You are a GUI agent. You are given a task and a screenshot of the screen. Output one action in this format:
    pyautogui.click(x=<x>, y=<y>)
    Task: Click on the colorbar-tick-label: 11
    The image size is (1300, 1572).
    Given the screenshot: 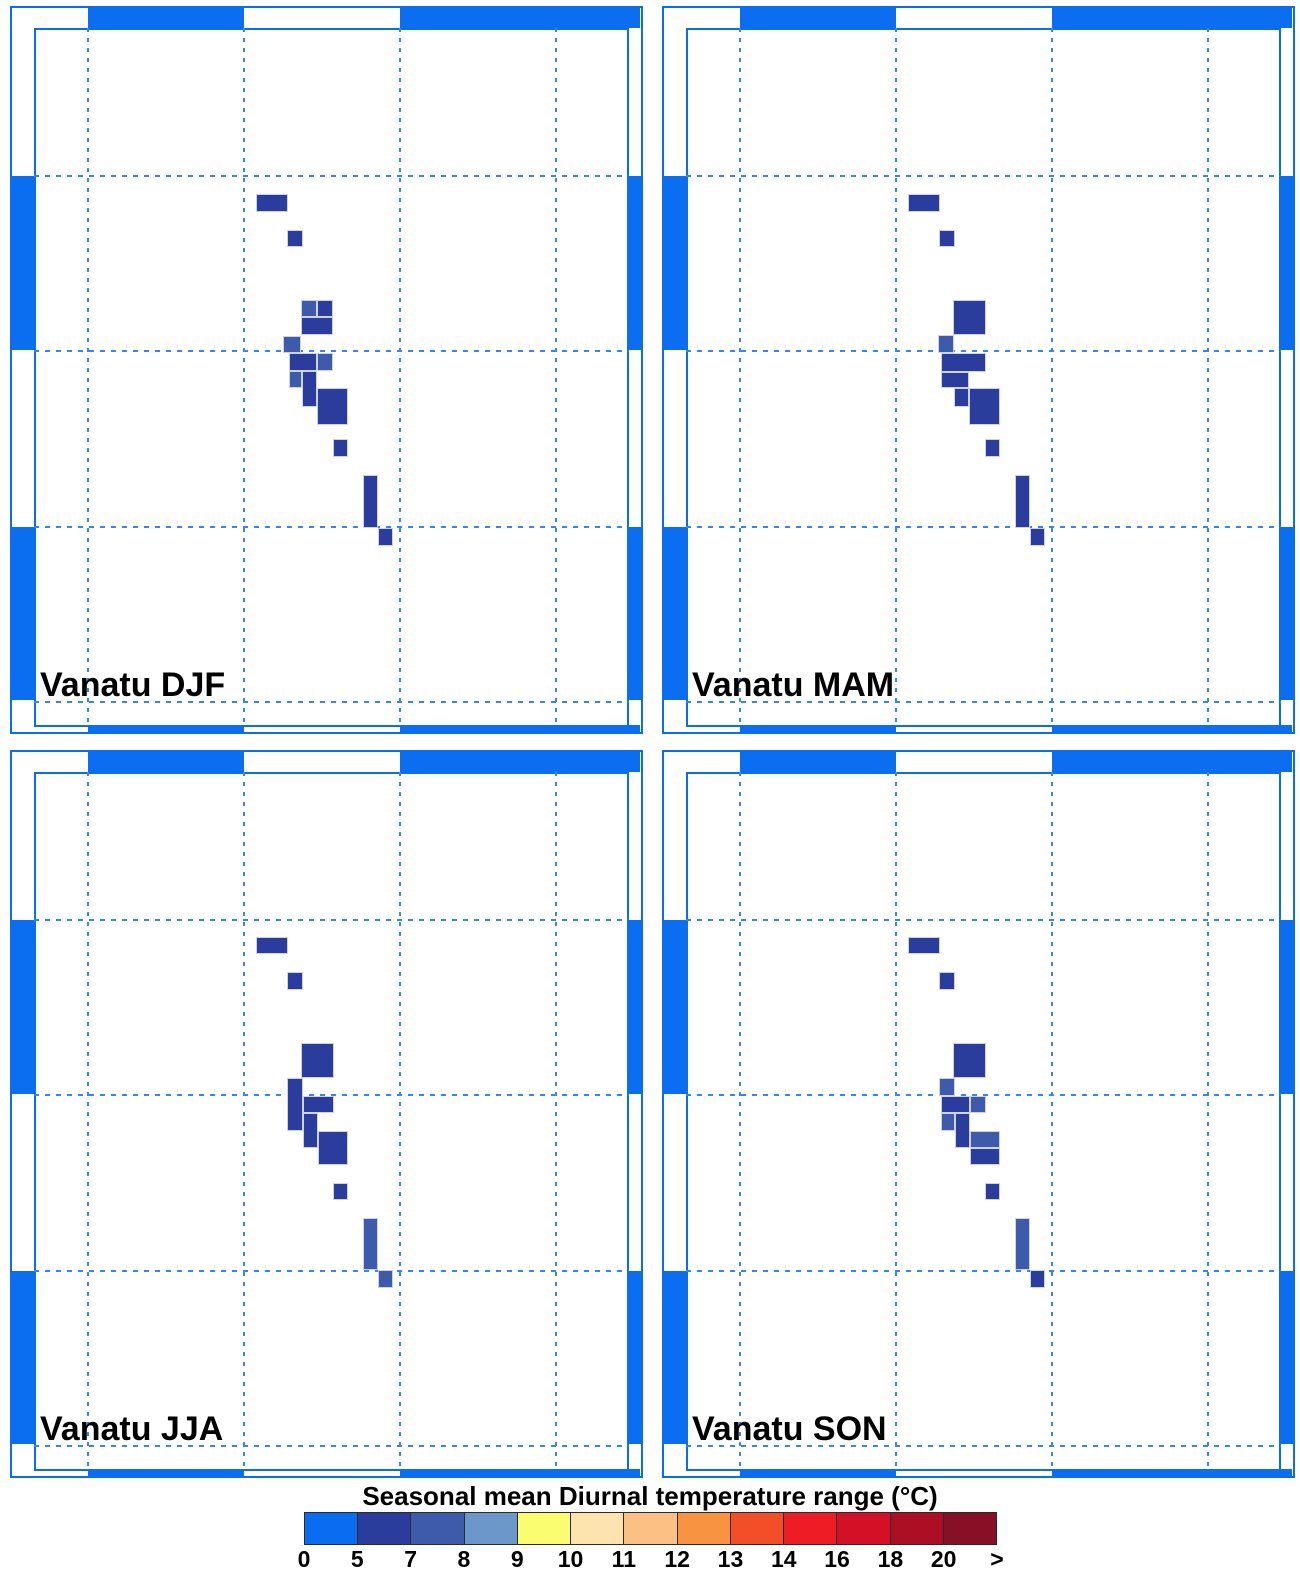 What is the action you would take?
    pyautogui.click(x=623, y=1559)
    